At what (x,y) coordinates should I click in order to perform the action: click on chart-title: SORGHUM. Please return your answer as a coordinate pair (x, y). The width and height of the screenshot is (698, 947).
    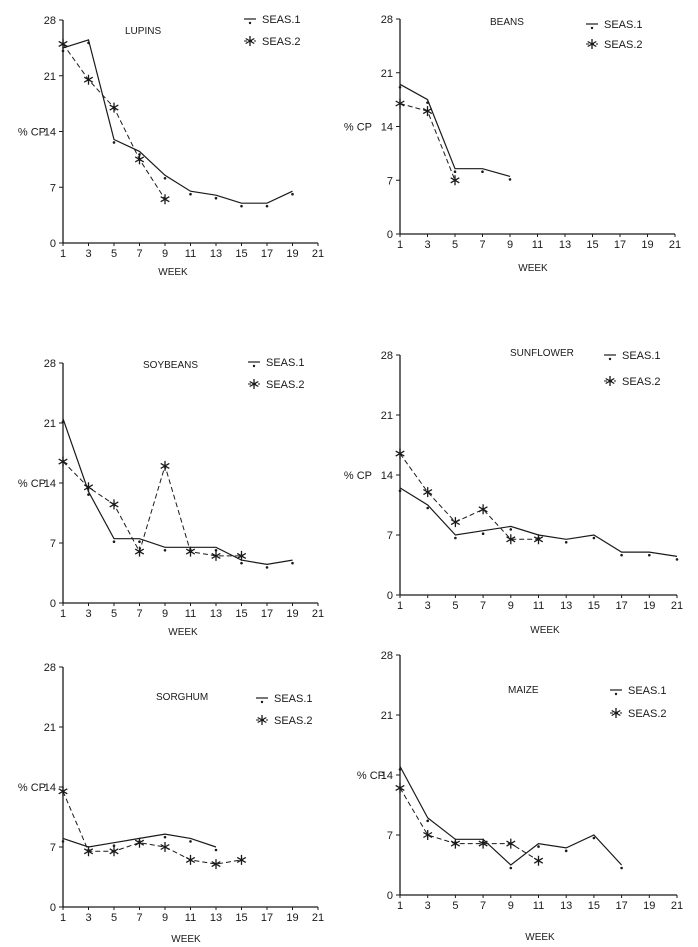
    Looking at the image, I should click on (182, 697).